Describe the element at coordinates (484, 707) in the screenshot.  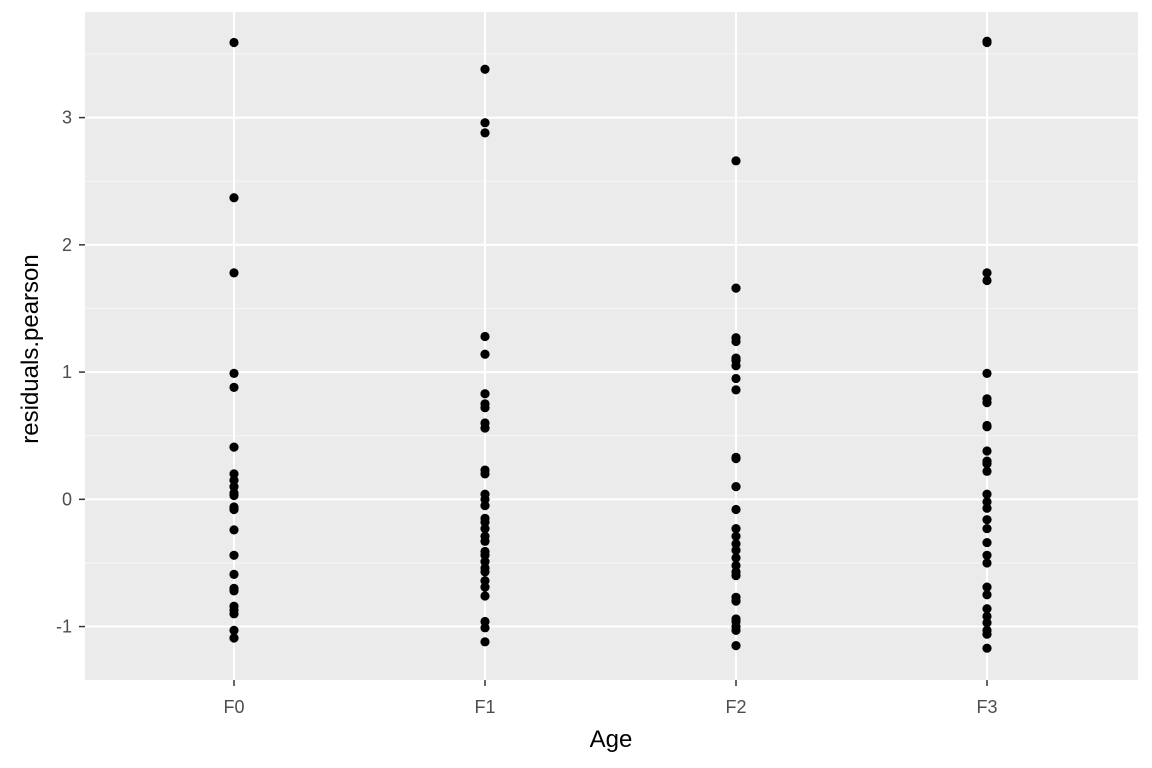
I see `x-tick-label: F1` at that location.